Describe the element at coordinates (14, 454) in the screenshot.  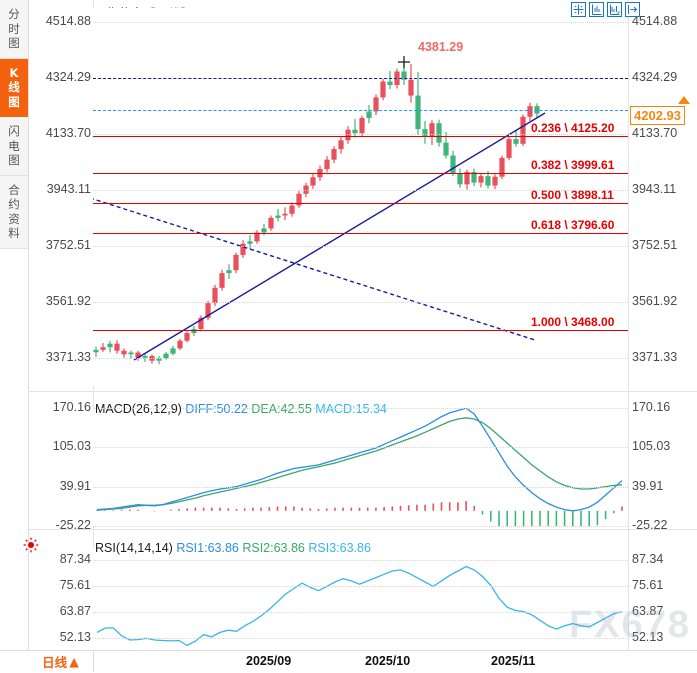
I see `rail-spacer` at that location.